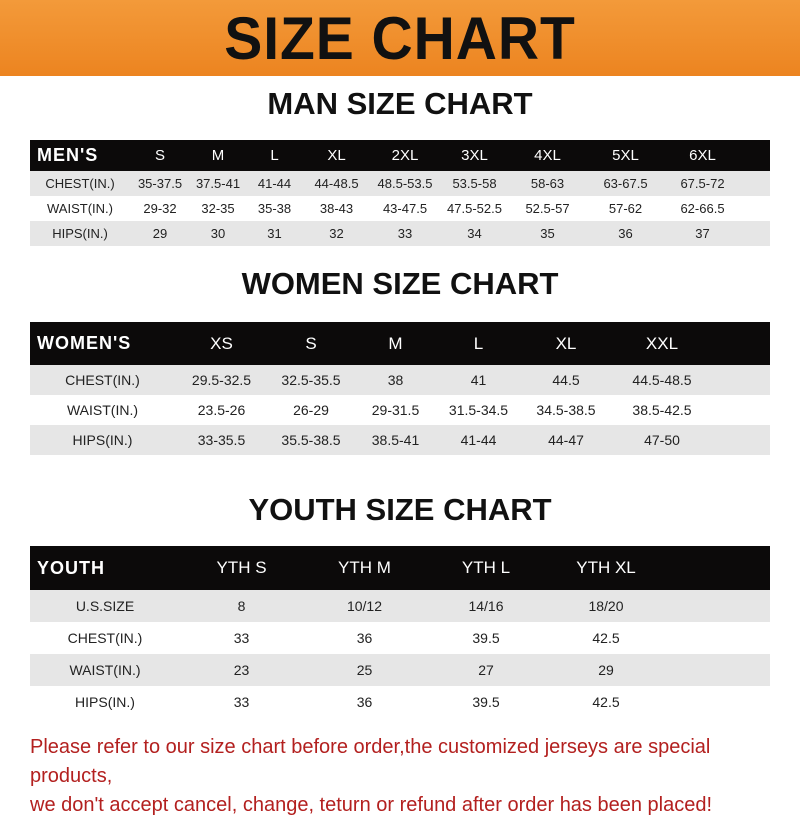 The image size is (800, 820). What do you see at coordinates (547, 233) in the screenshot?
I see `table-cell: 35` at bounding box center [547, 233].